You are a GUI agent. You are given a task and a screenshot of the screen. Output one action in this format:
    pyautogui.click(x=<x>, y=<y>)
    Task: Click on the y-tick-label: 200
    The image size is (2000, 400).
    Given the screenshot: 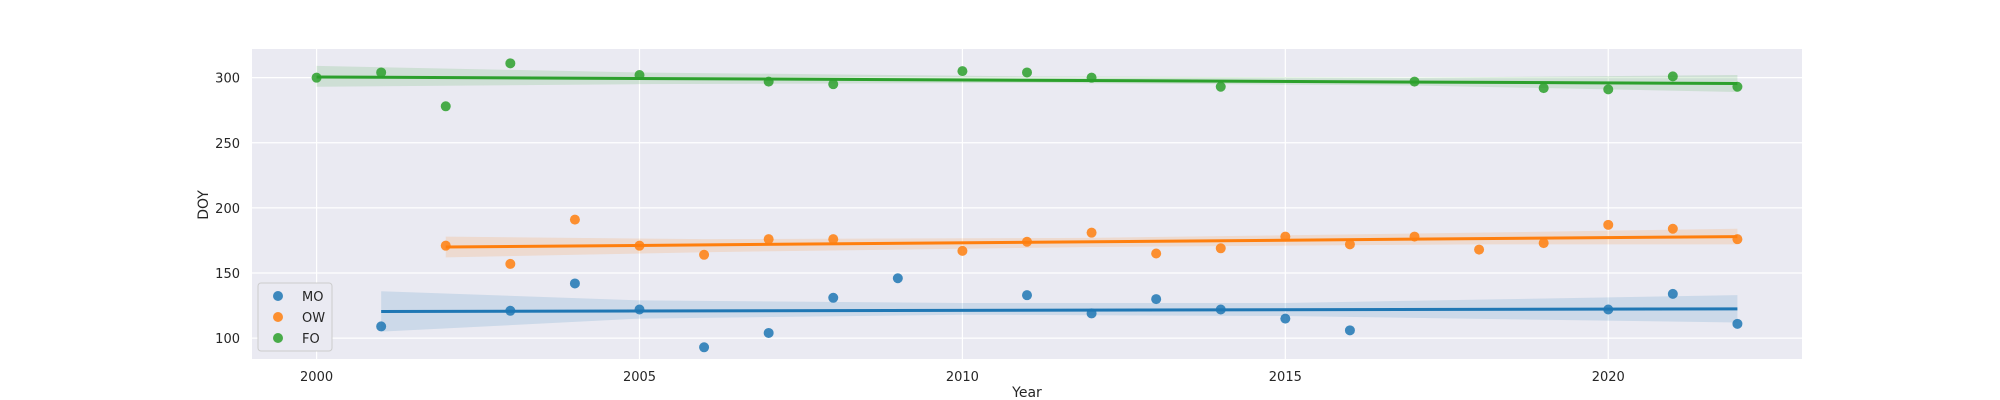 What is the action you would take?
    pyautogui.click(x=227, y=209)
    